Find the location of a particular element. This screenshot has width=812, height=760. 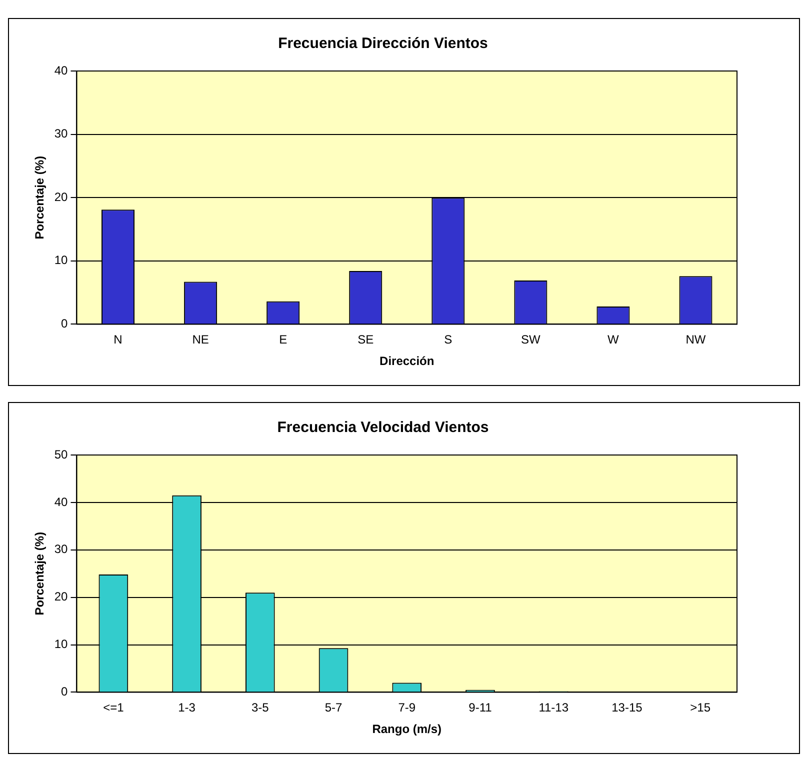

x-tick-label: >15 is located at coordinates (700, 707).